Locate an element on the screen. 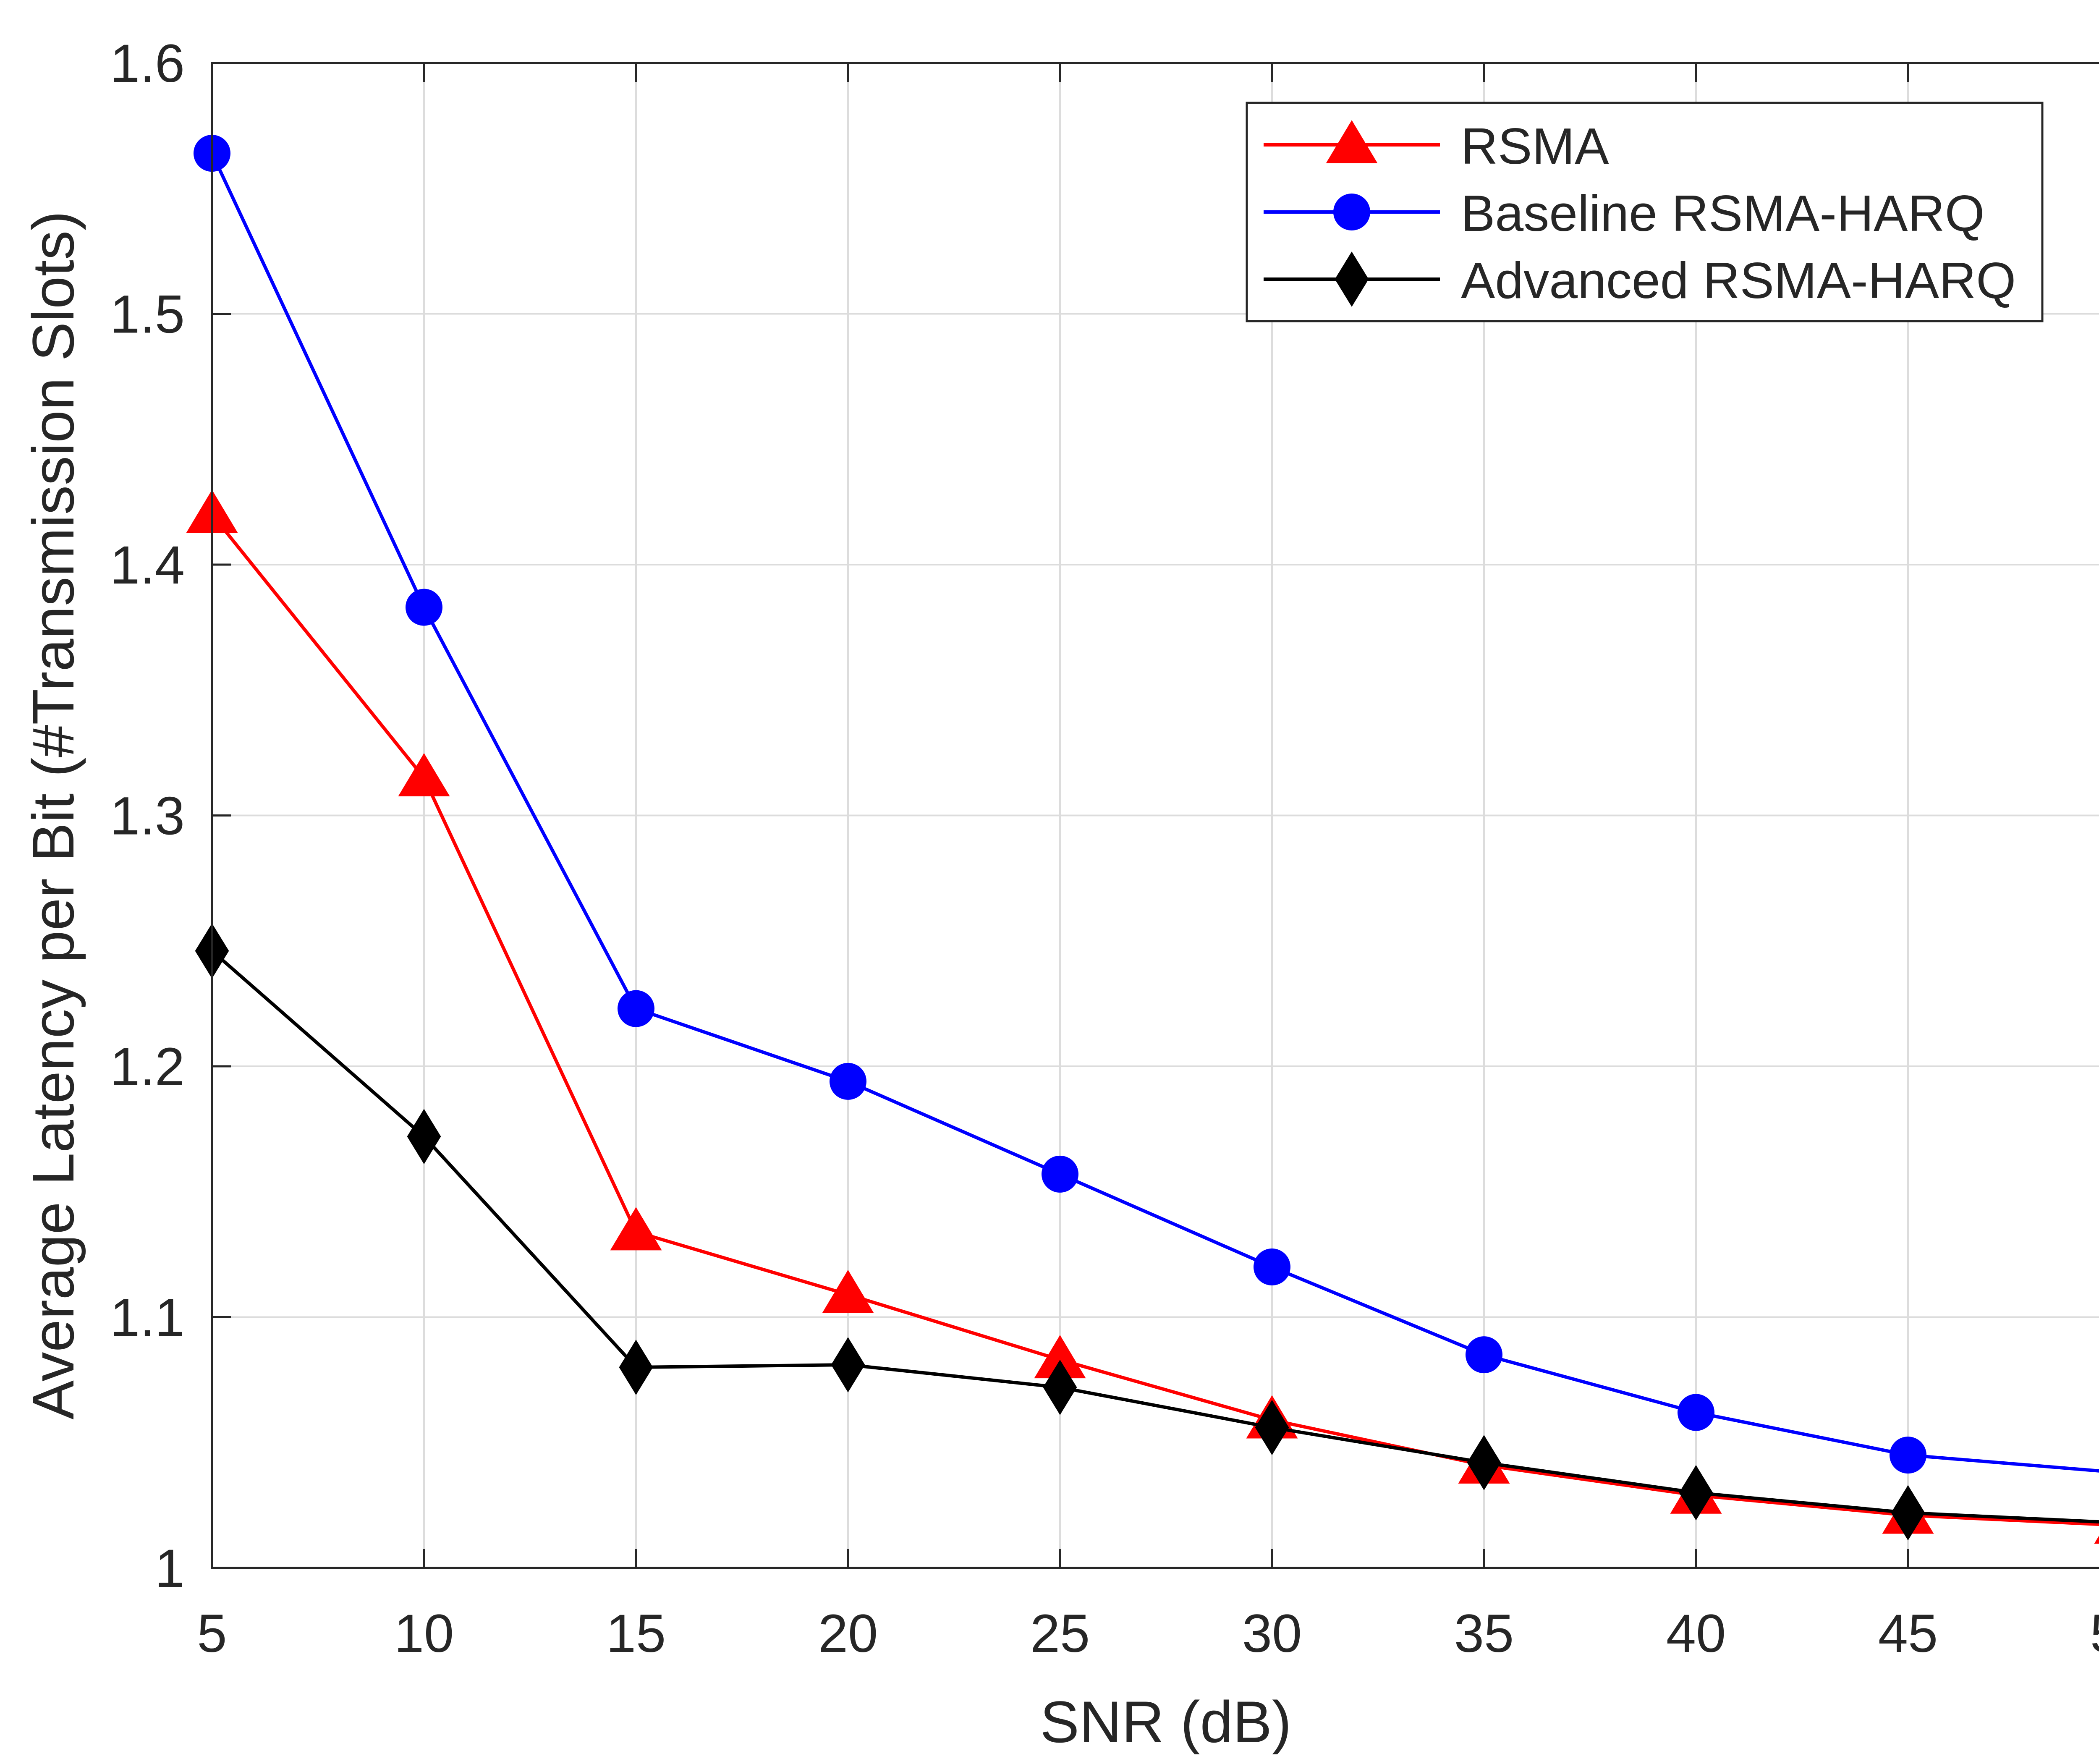 The height and width of the screenshot is (1764, 2099). y-tick-label: 1.2 is located at coordinates (147, 1067).